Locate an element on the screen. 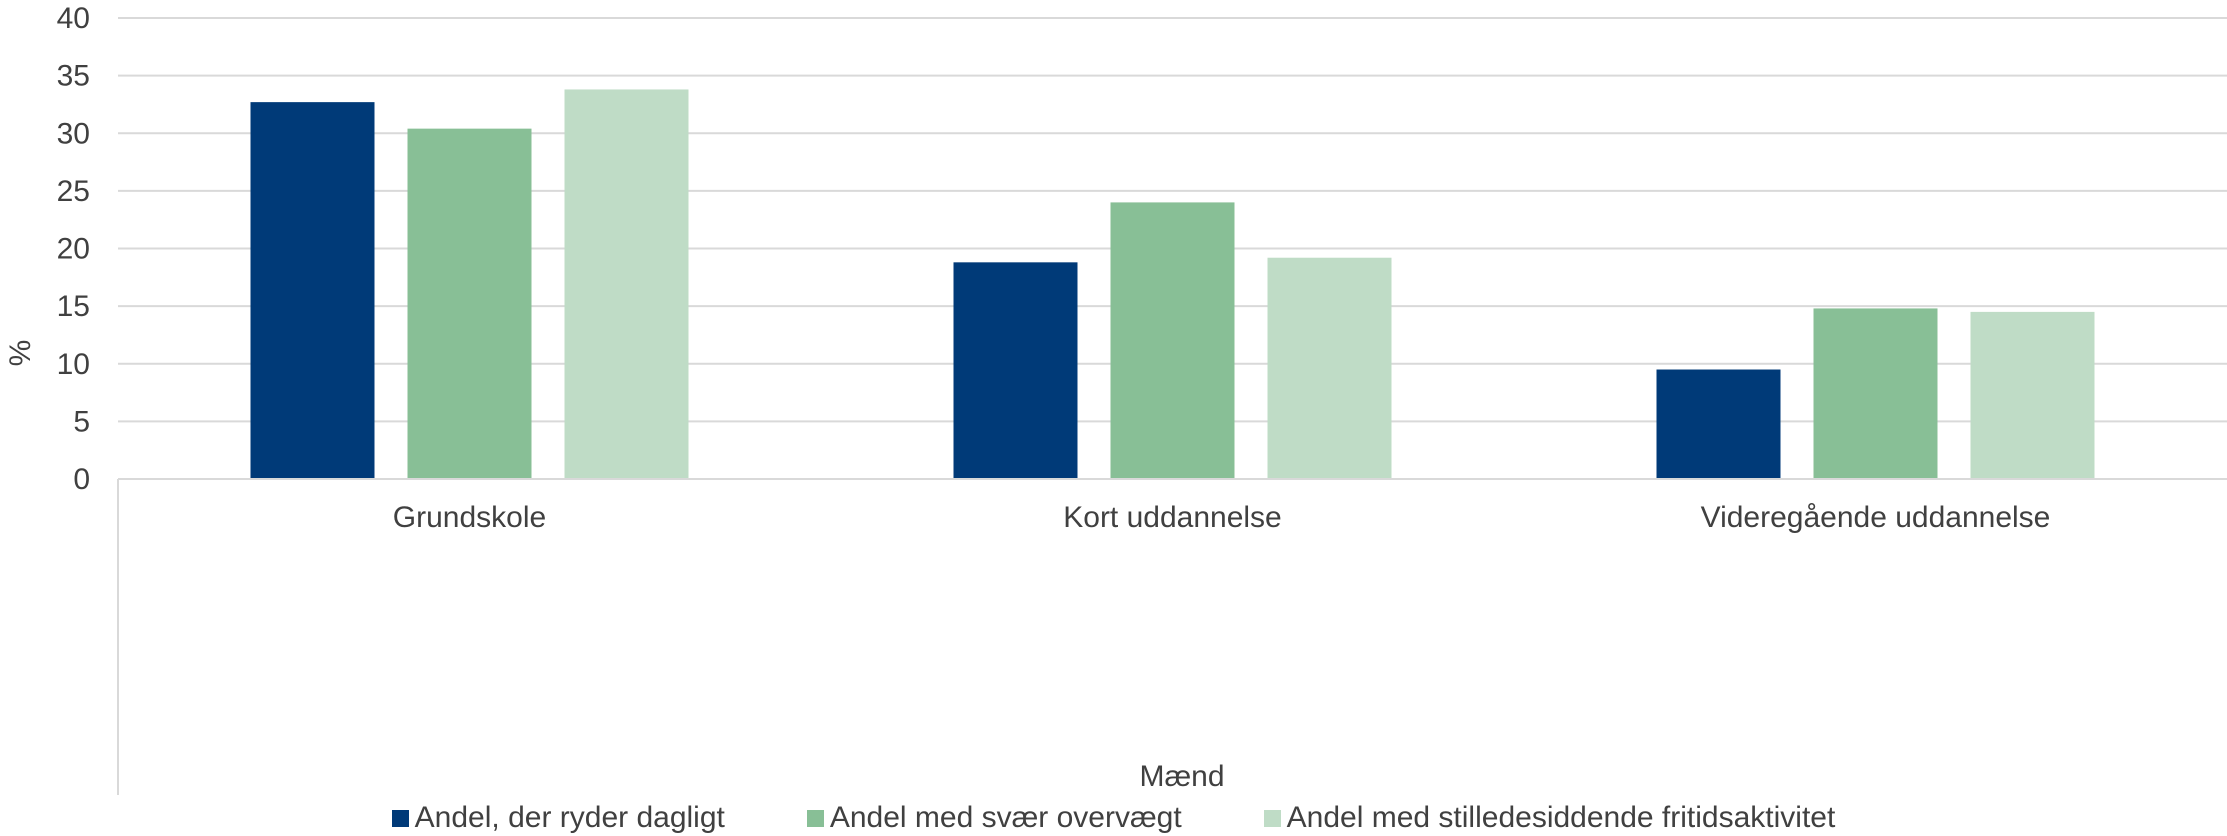 The image size is (2227, 836). y-tick-label: 20 is located at coordinates (73, 249).